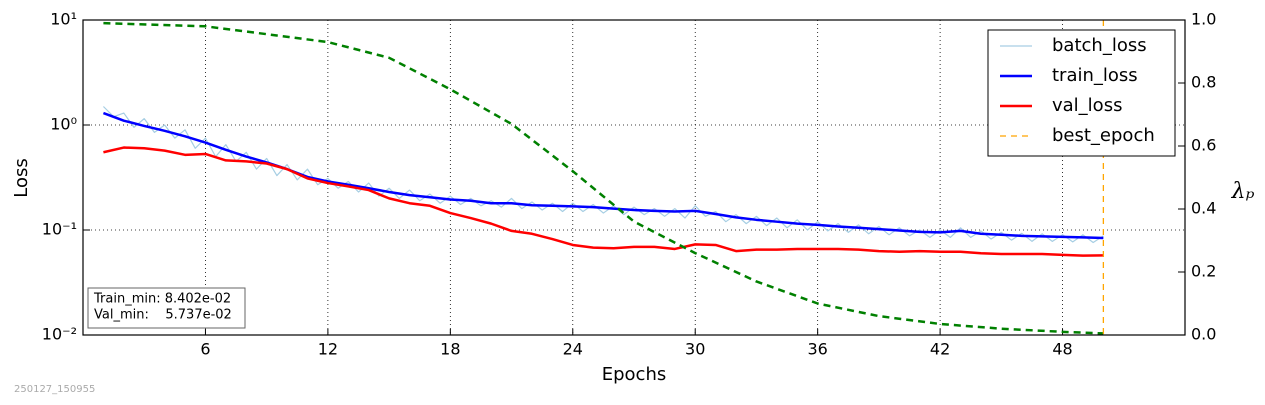 The width and height of the screenshot is (1265, 405). Describe the element at coordinates (1081, 93) in the screenshot. I see `legend-box` at that location.